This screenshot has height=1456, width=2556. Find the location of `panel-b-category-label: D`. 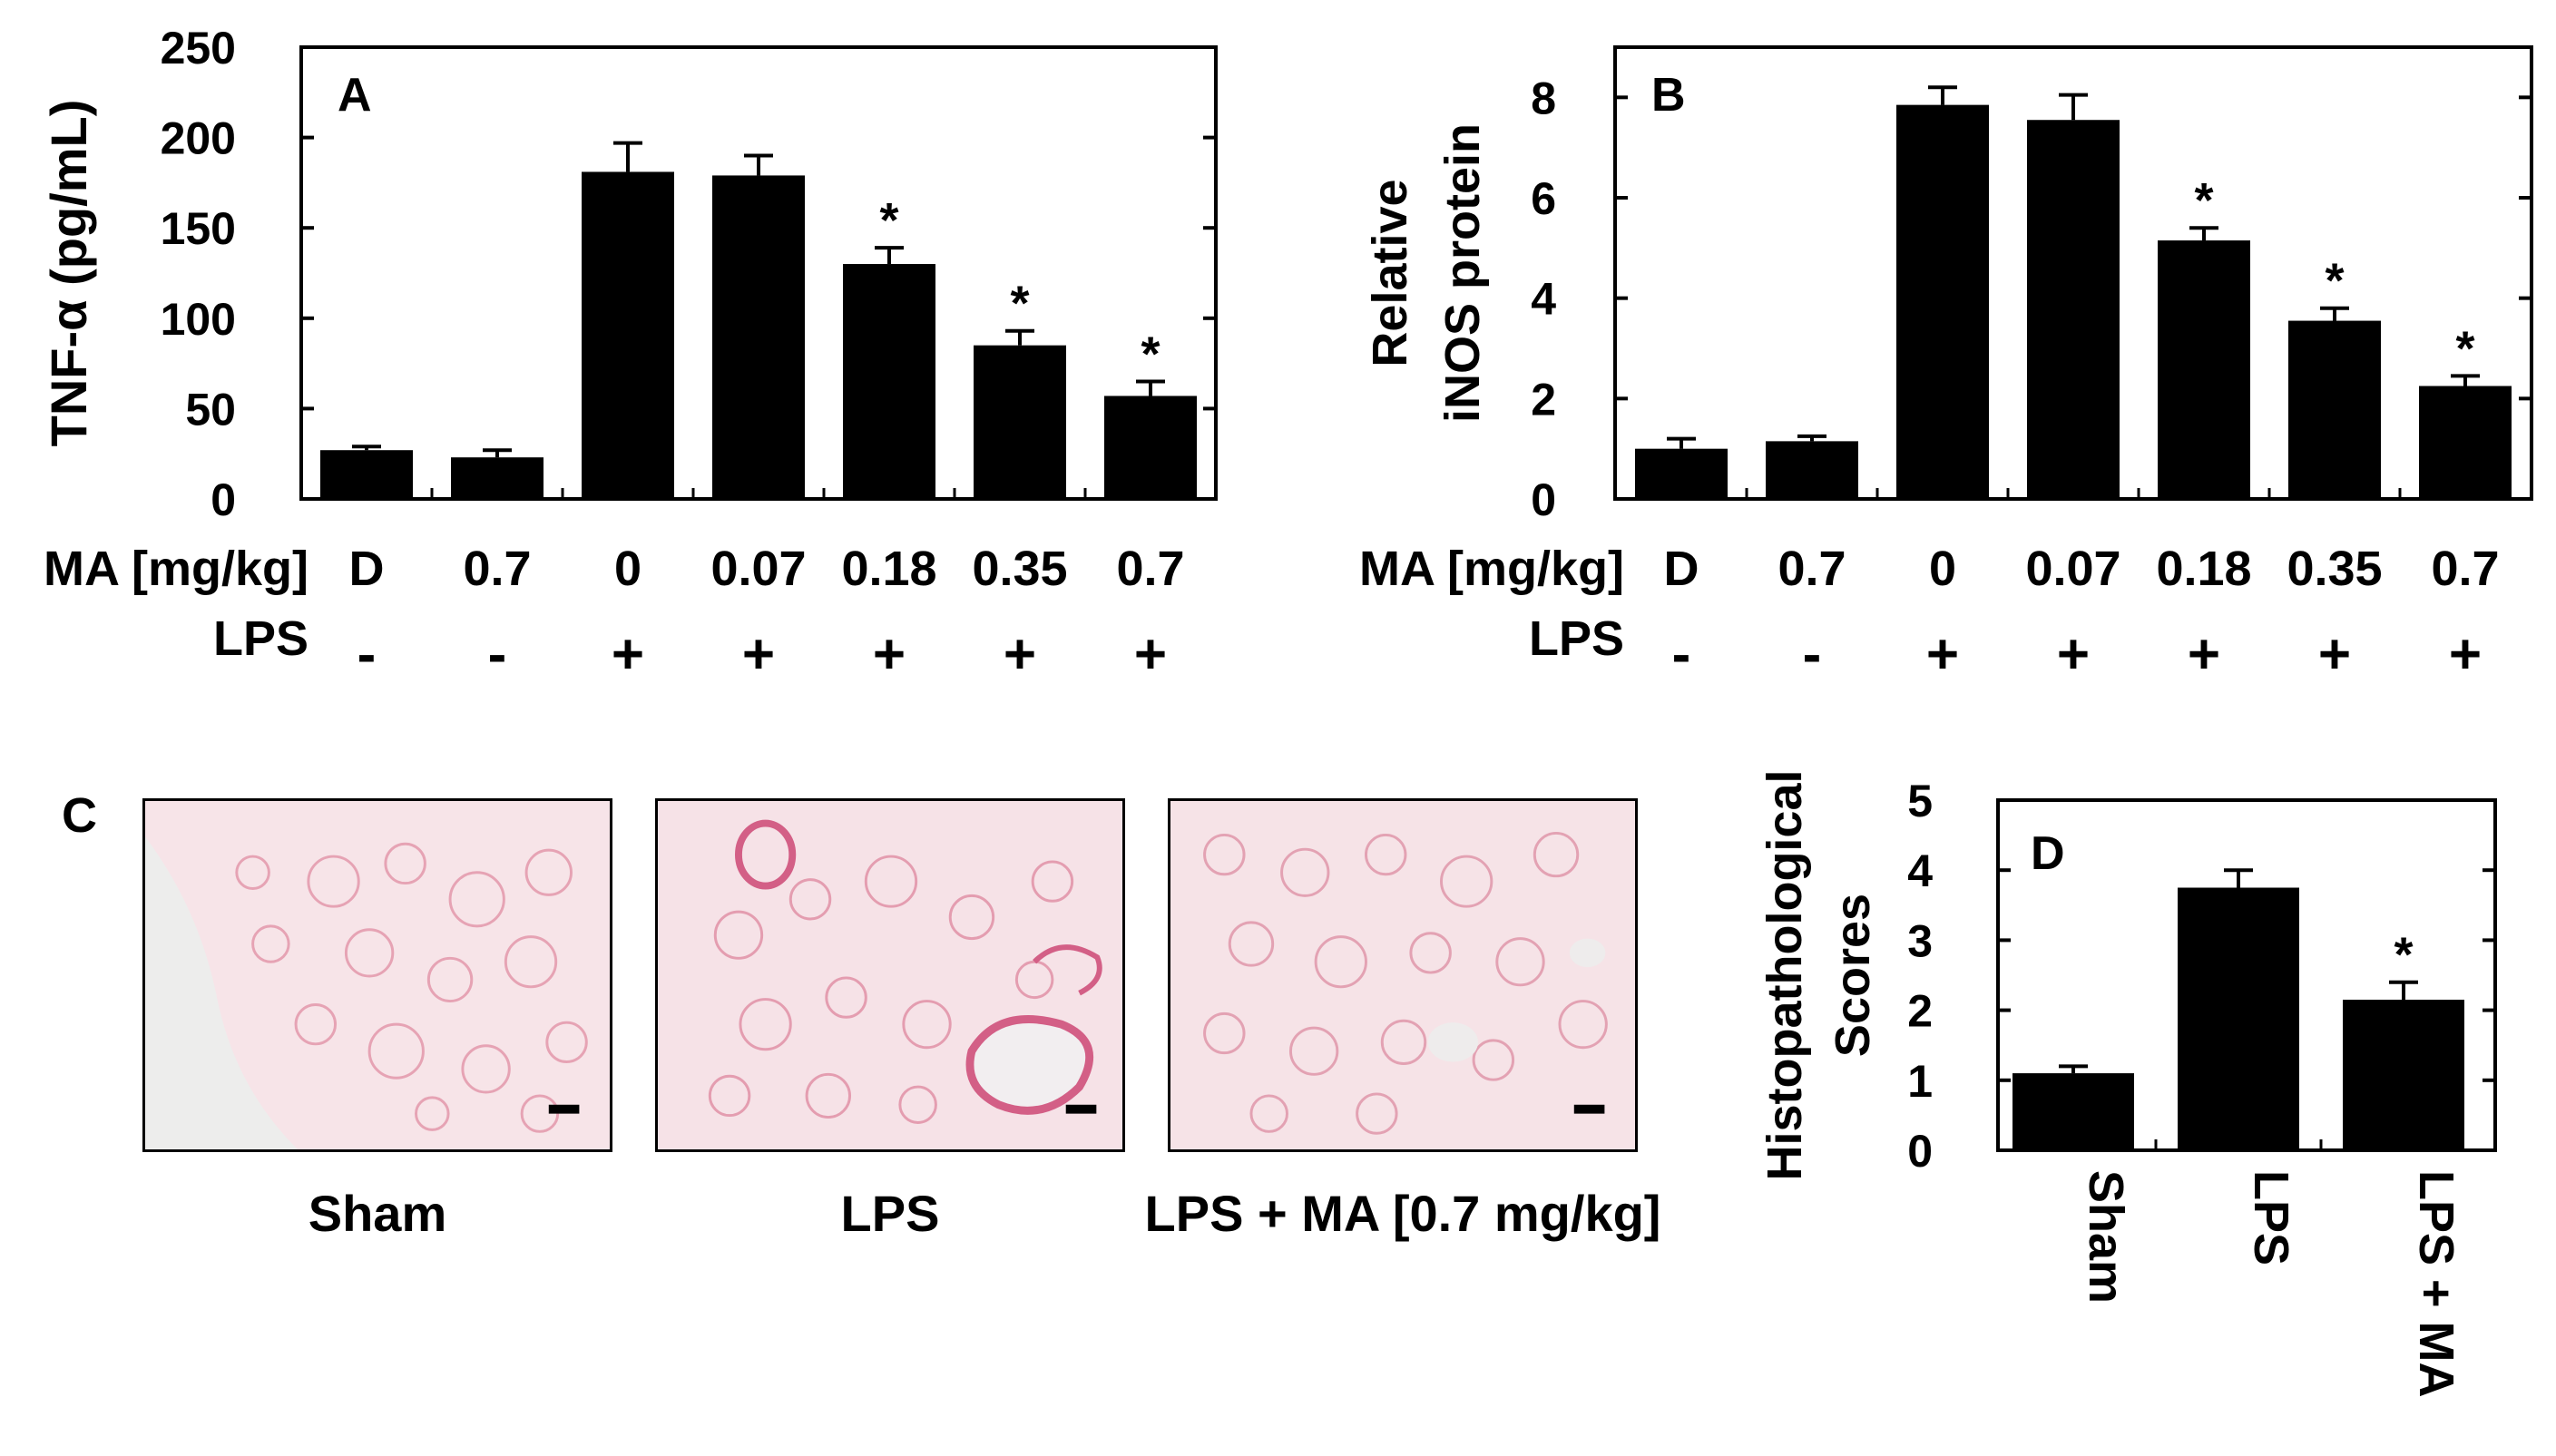

panel-b-category-label: D is located at coordinates (1681, 569).